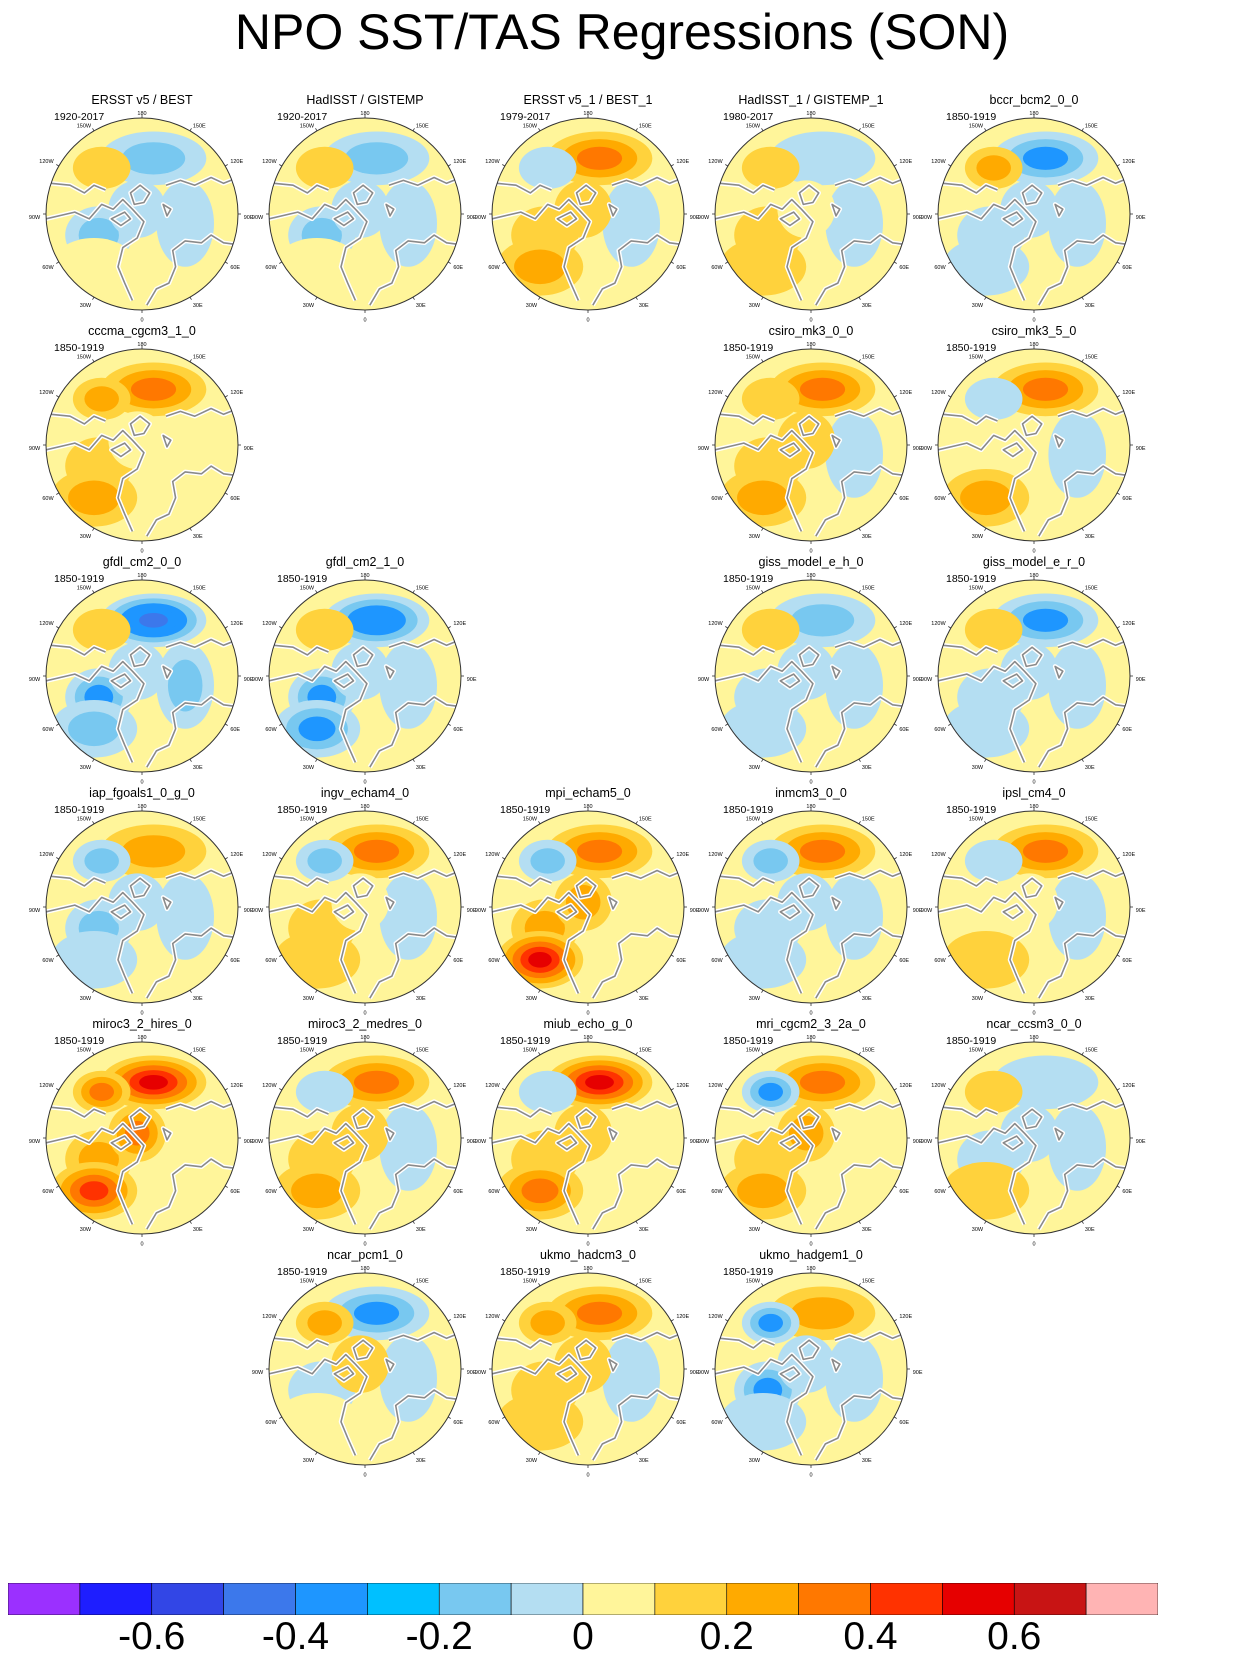 The image size is (1244, 1659). Describe the element at coordinates (142, 793) in the screenshot. I see `panel-title: iap_fgoals1_0_g_0` at that location.